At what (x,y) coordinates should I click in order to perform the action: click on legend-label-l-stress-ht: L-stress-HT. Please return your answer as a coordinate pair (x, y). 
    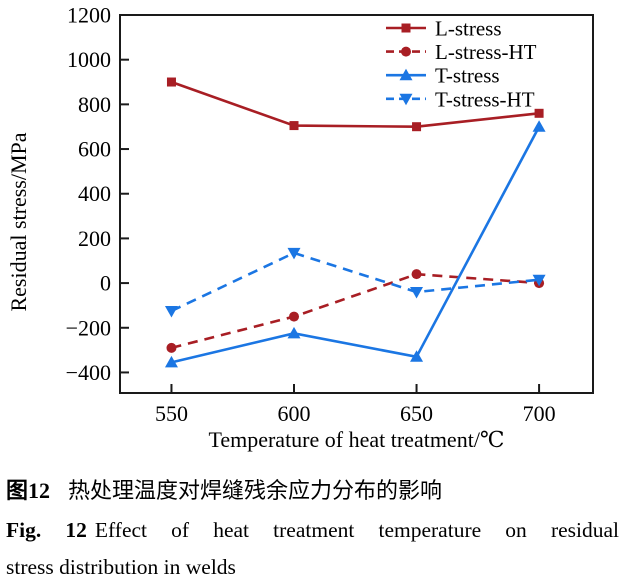
    Looking at the image, I should click on (486, 52).